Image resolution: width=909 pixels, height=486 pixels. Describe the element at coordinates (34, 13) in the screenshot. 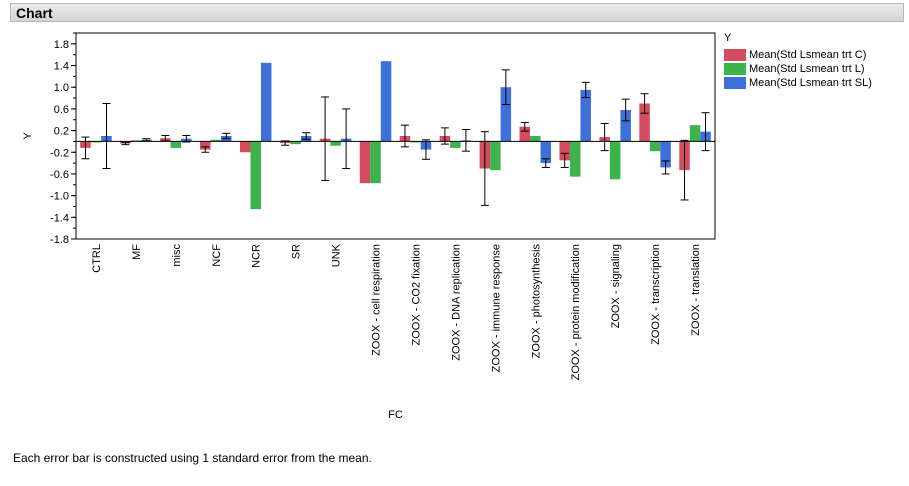

I see `panel-title: Chart` at that location.